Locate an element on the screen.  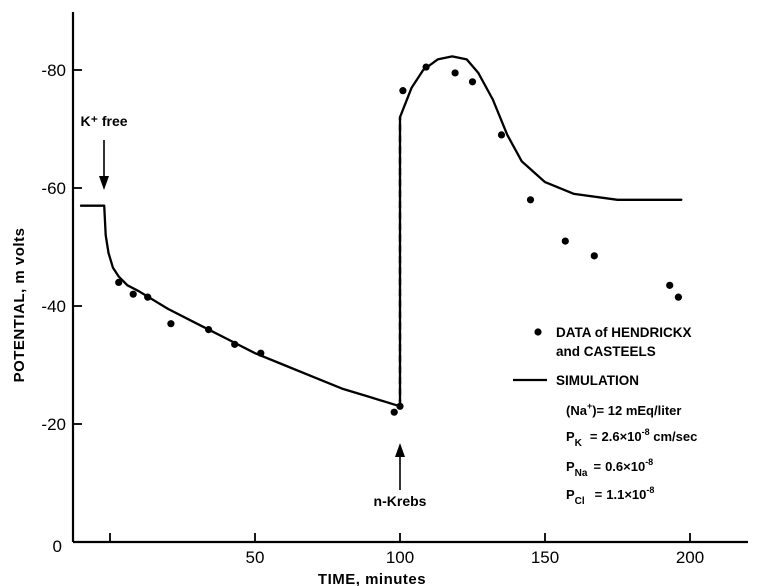
x-tick-label: 200 is located at coordinates (690, 557).